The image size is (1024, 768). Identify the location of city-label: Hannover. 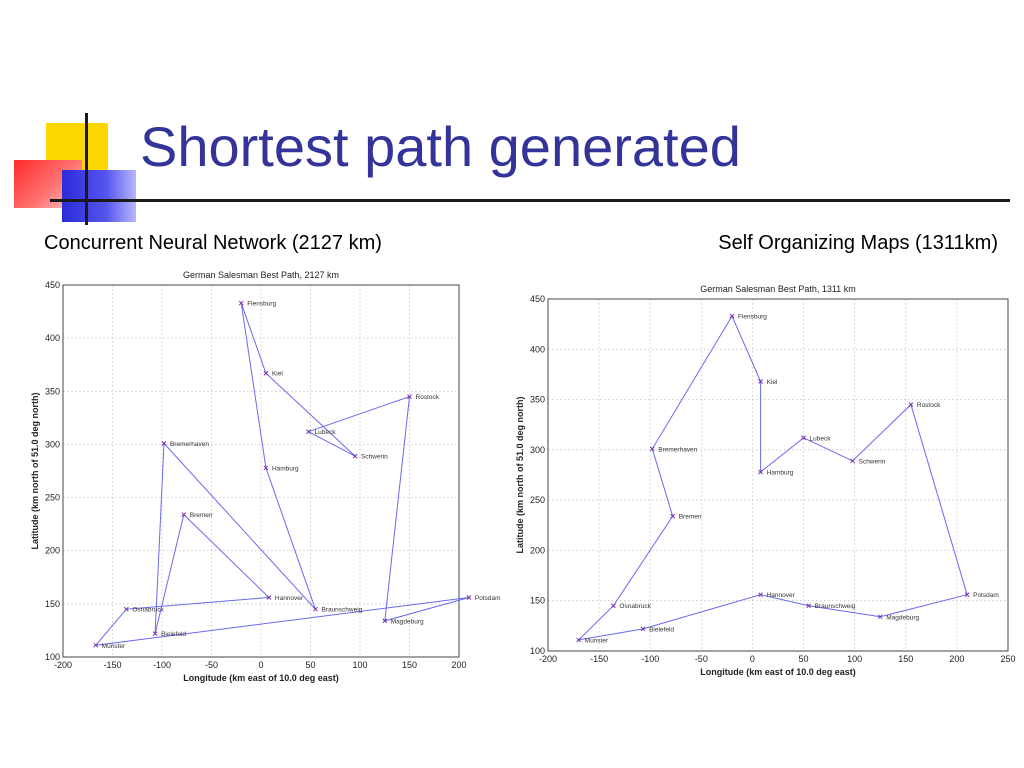
(289, 598).